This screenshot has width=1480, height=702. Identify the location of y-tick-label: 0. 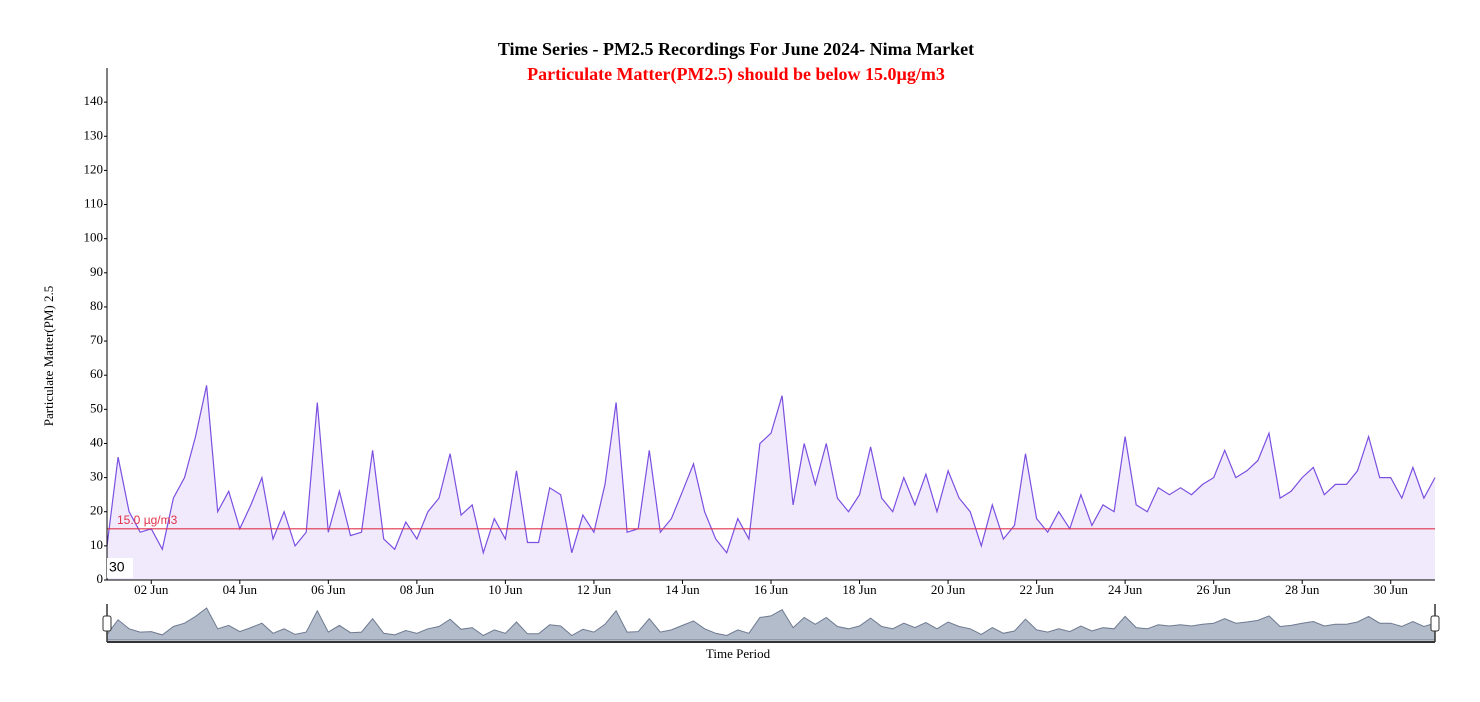
(100, 578).